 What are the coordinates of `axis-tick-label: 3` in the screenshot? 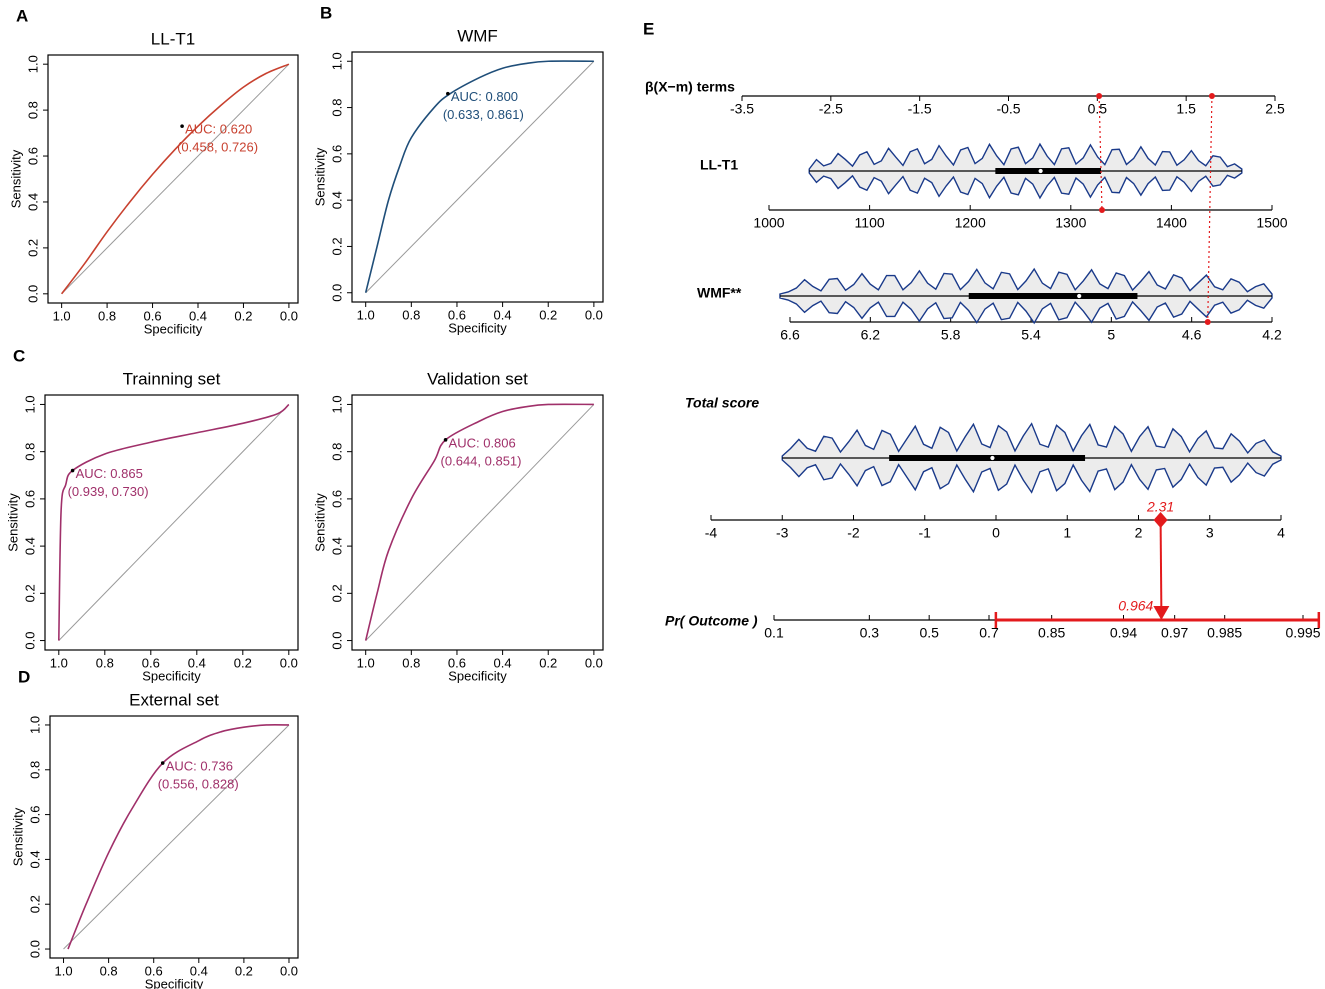 It's located at (1210, 533).